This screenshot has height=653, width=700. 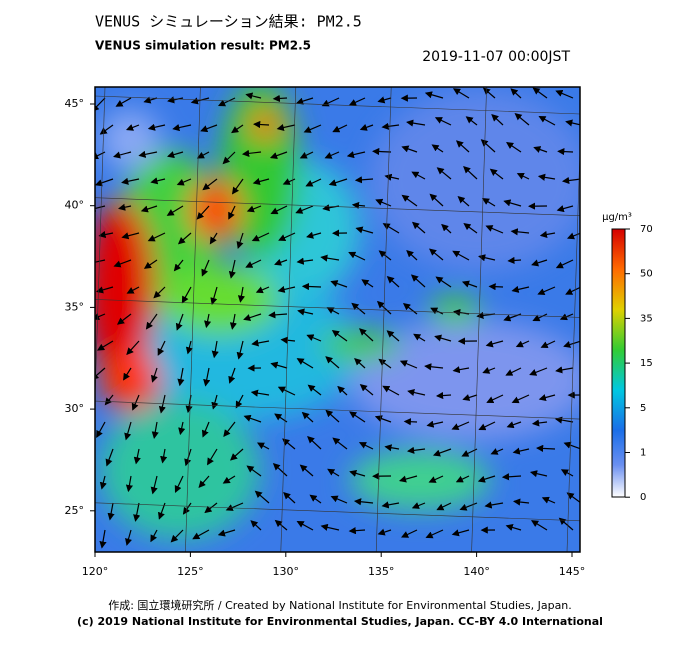 I want to click on timestamp: 2019-11-07 00:00JST, so click(x=496, y=57).